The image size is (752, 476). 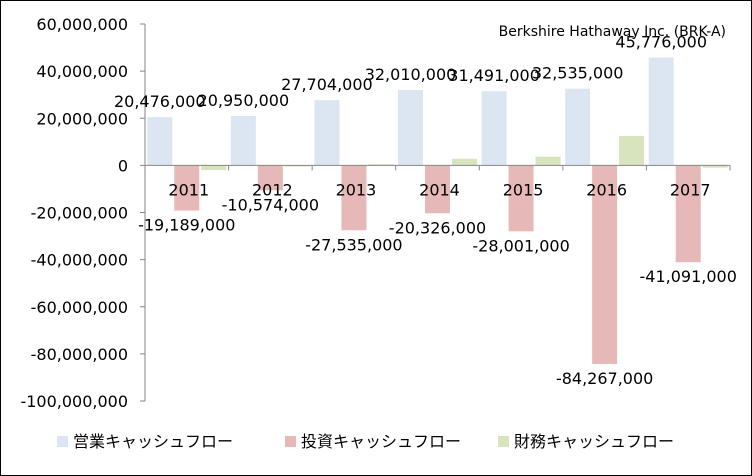 I want to click on x-axis: 2011 2012 2013 2014 2015 2016 2017, so click(x=437, y=181).